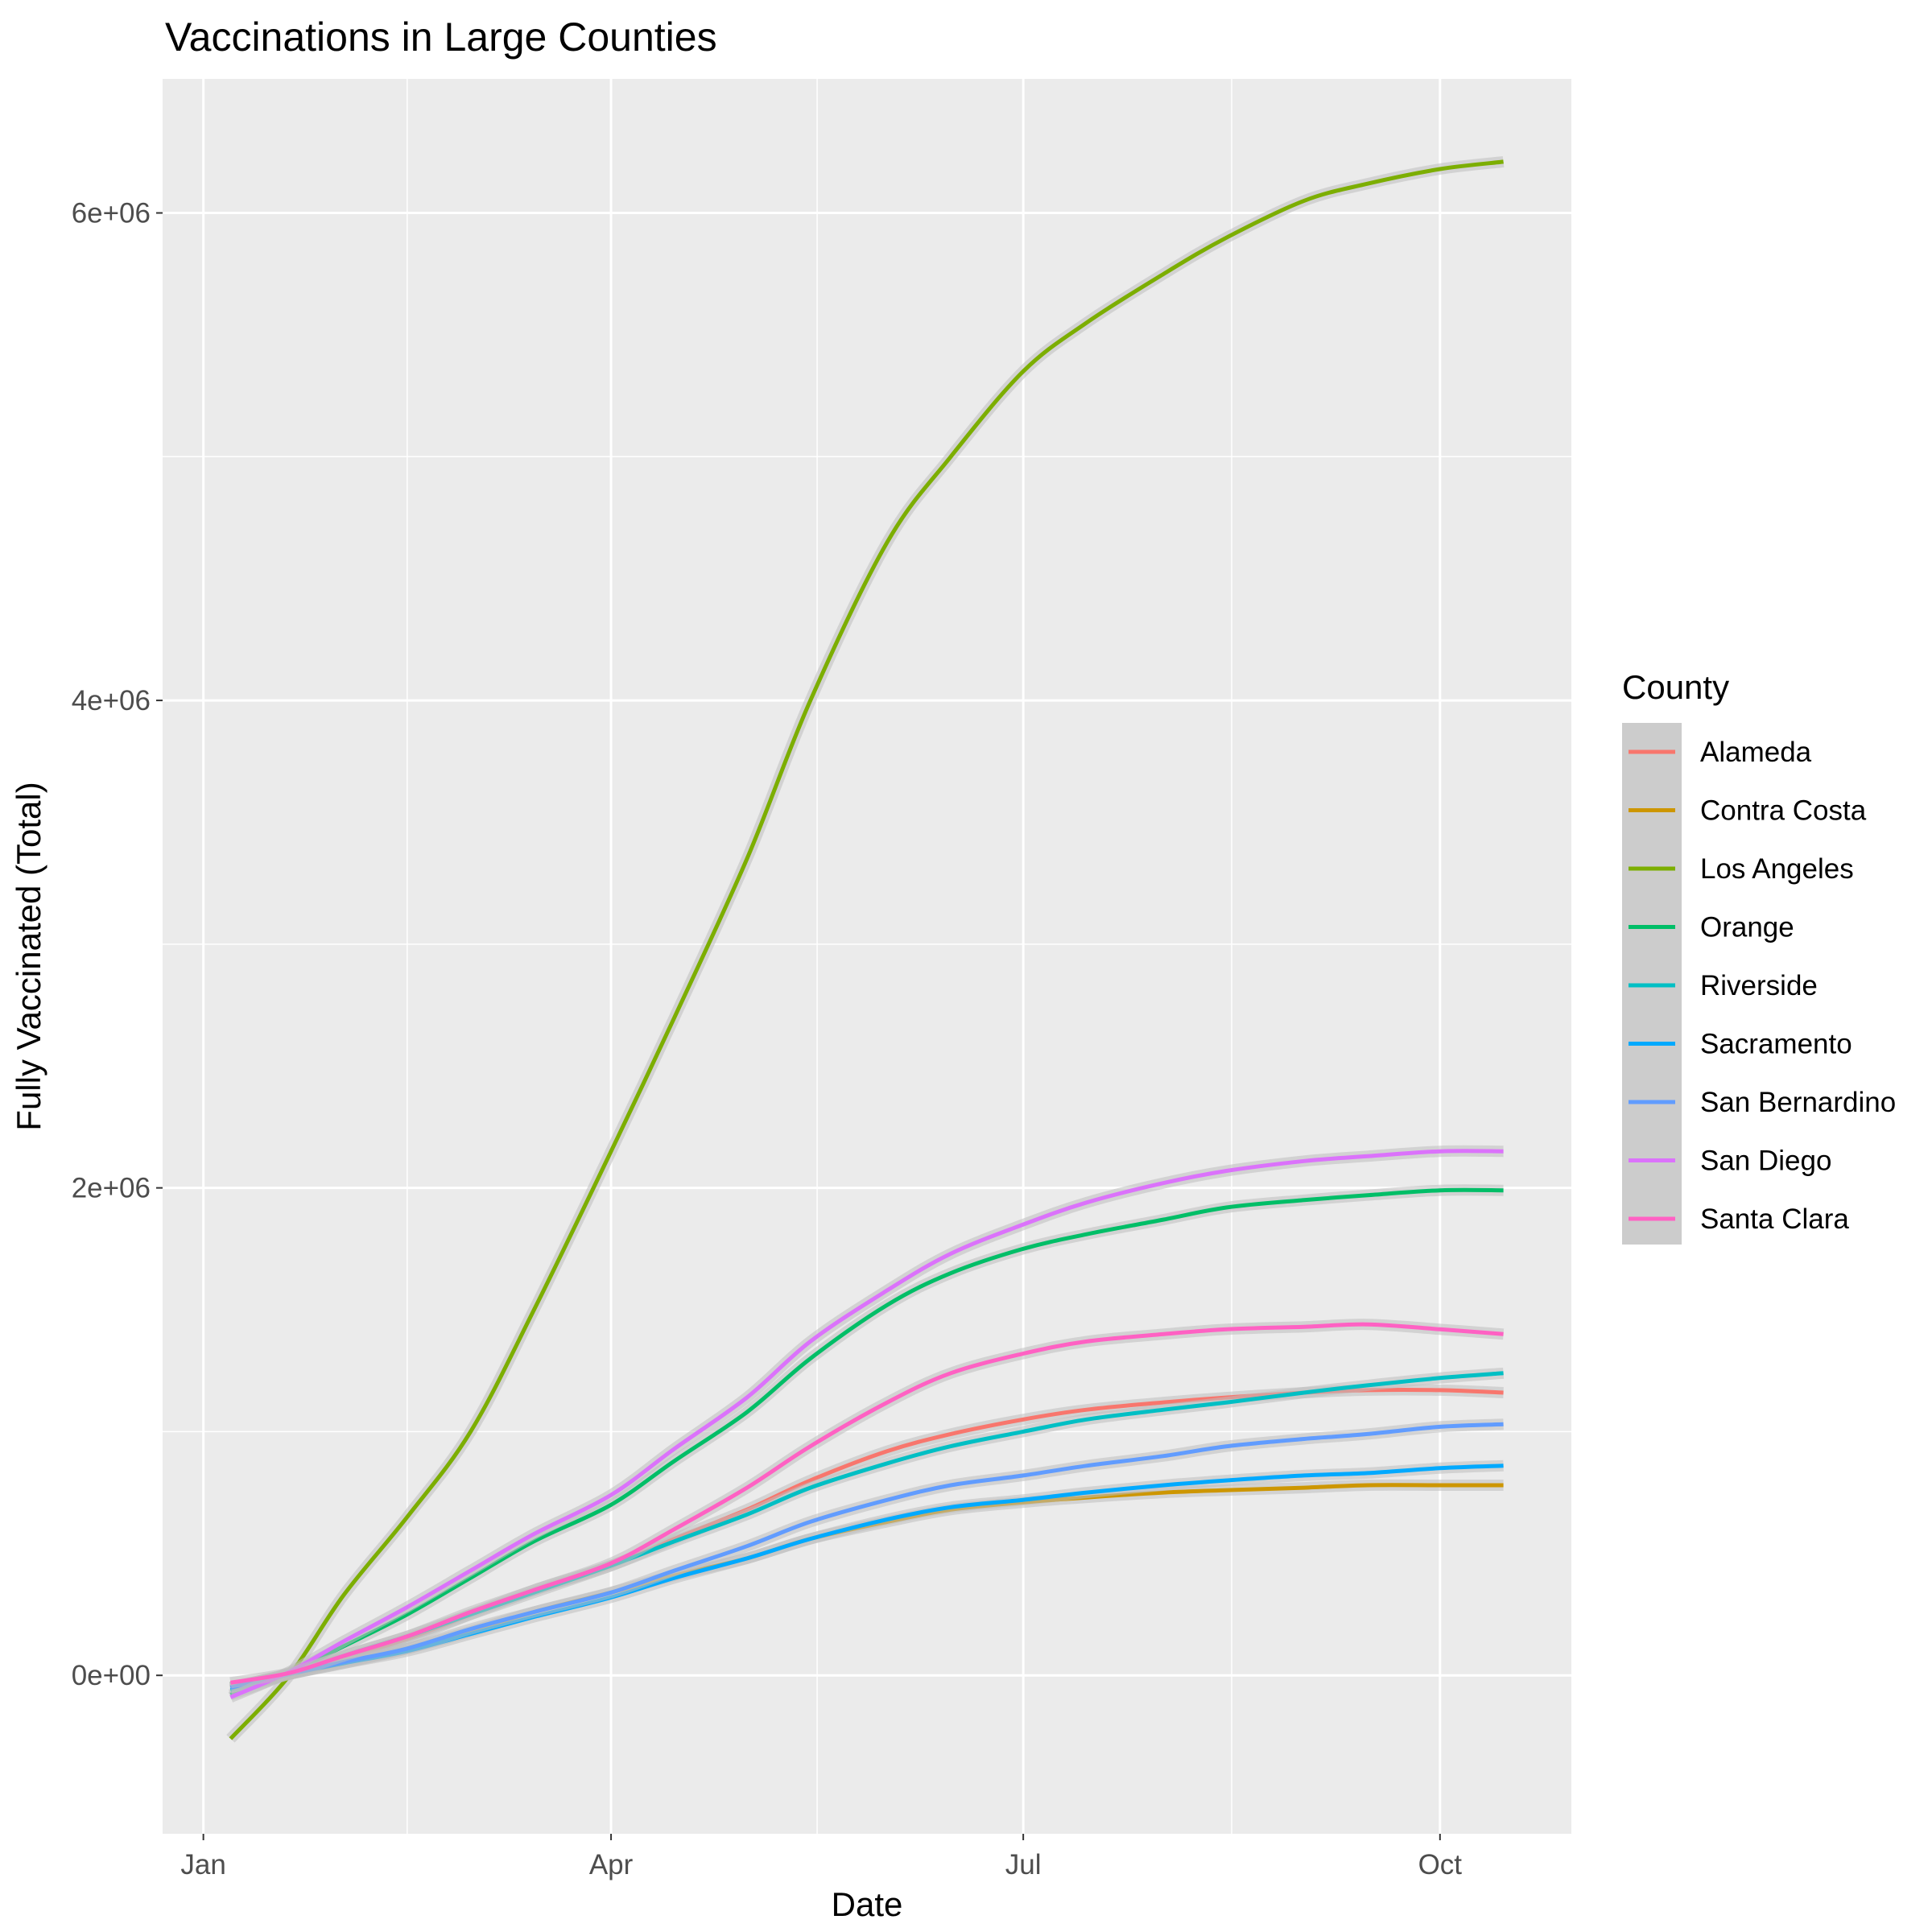 This screenshot has height=1932, width=1932. Describe the element at coordinates (1798, 1102) in the screenshot. I see `legend-label-san-bernardino: San Bernardino` at that location.